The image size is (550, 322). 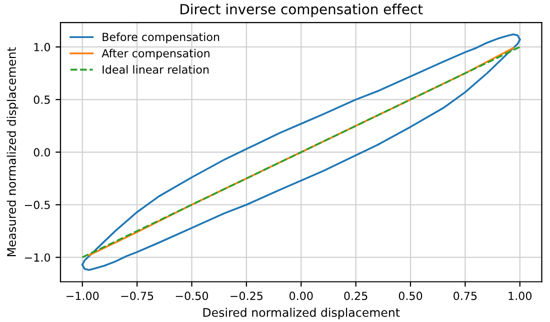 What do you see at coordinates (246, 296) in the screenshot?
I see `x-tick-label: −0.25` at bounding box center [246, 296].